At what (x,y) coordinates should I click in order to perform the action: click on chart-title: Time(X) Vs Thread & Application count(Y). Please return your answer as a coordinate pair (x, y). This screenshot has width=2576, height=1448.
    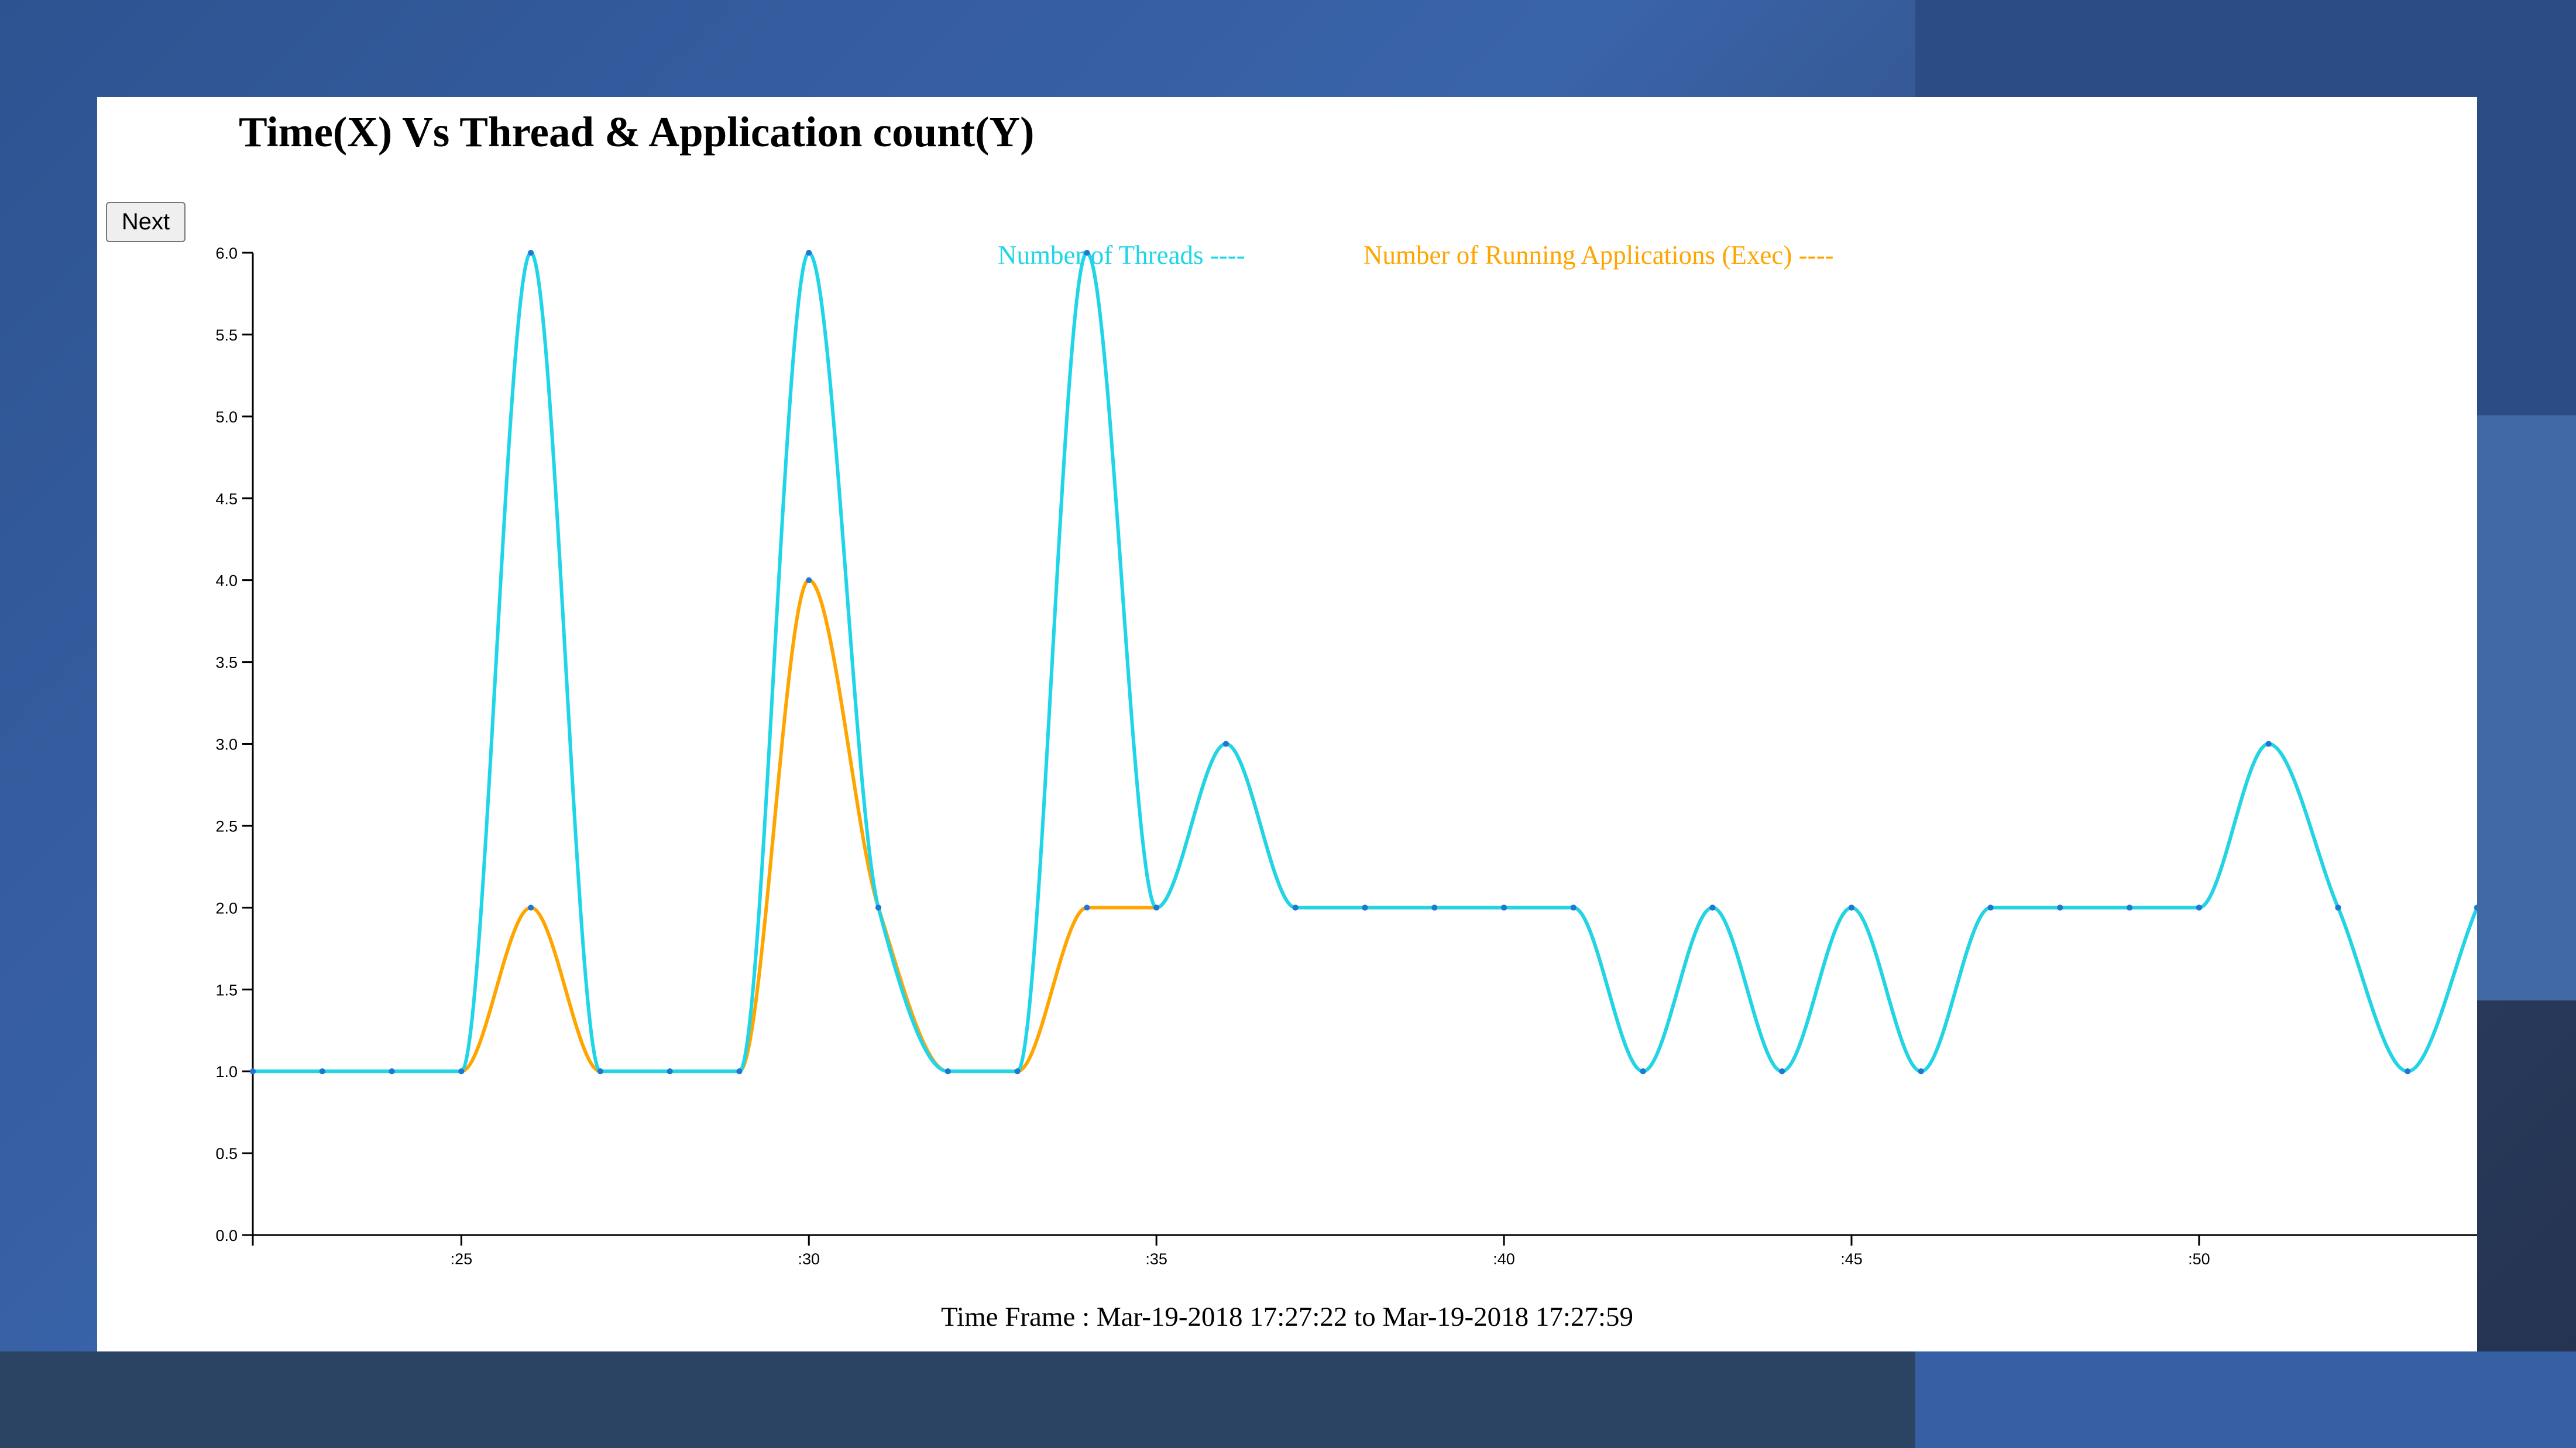
    Looking at the image, I should click on (637, 132).